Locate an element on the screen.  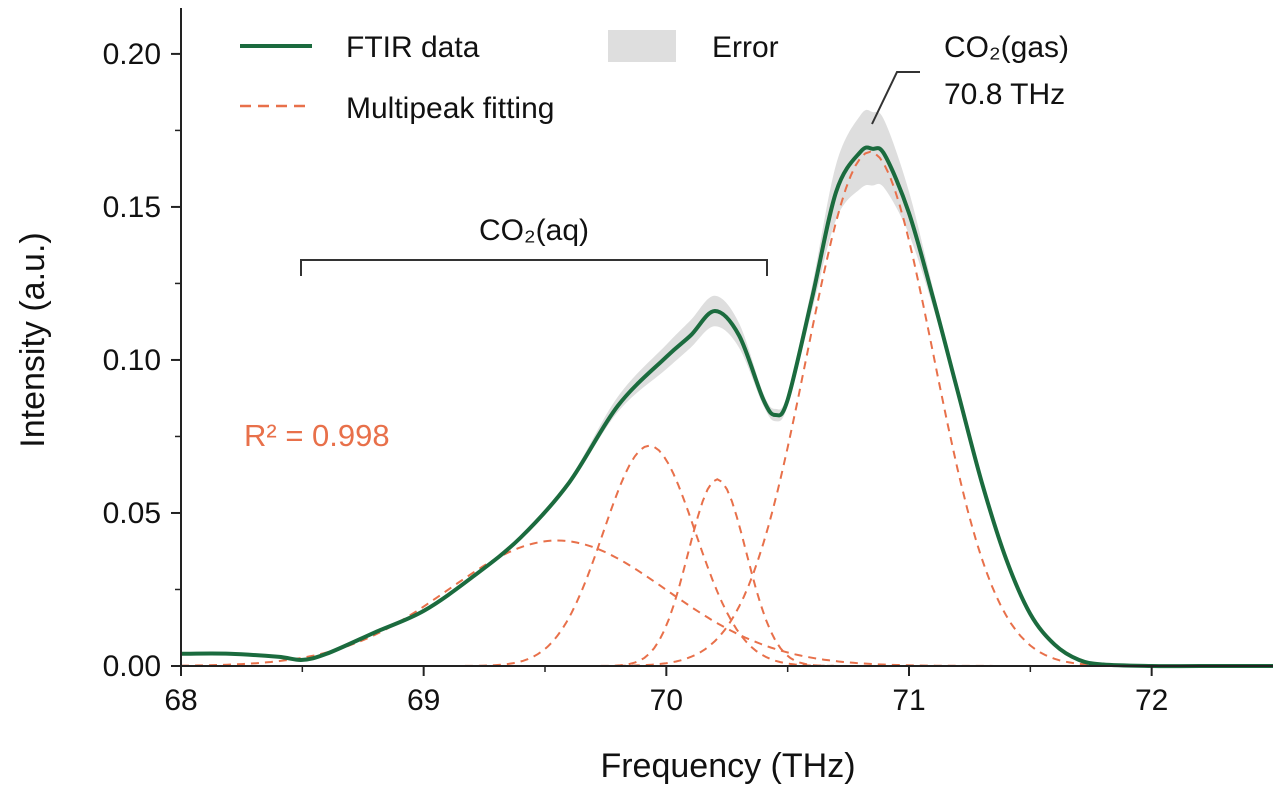
y-tick-label: 0.15 is located at coordinates (132, 207).